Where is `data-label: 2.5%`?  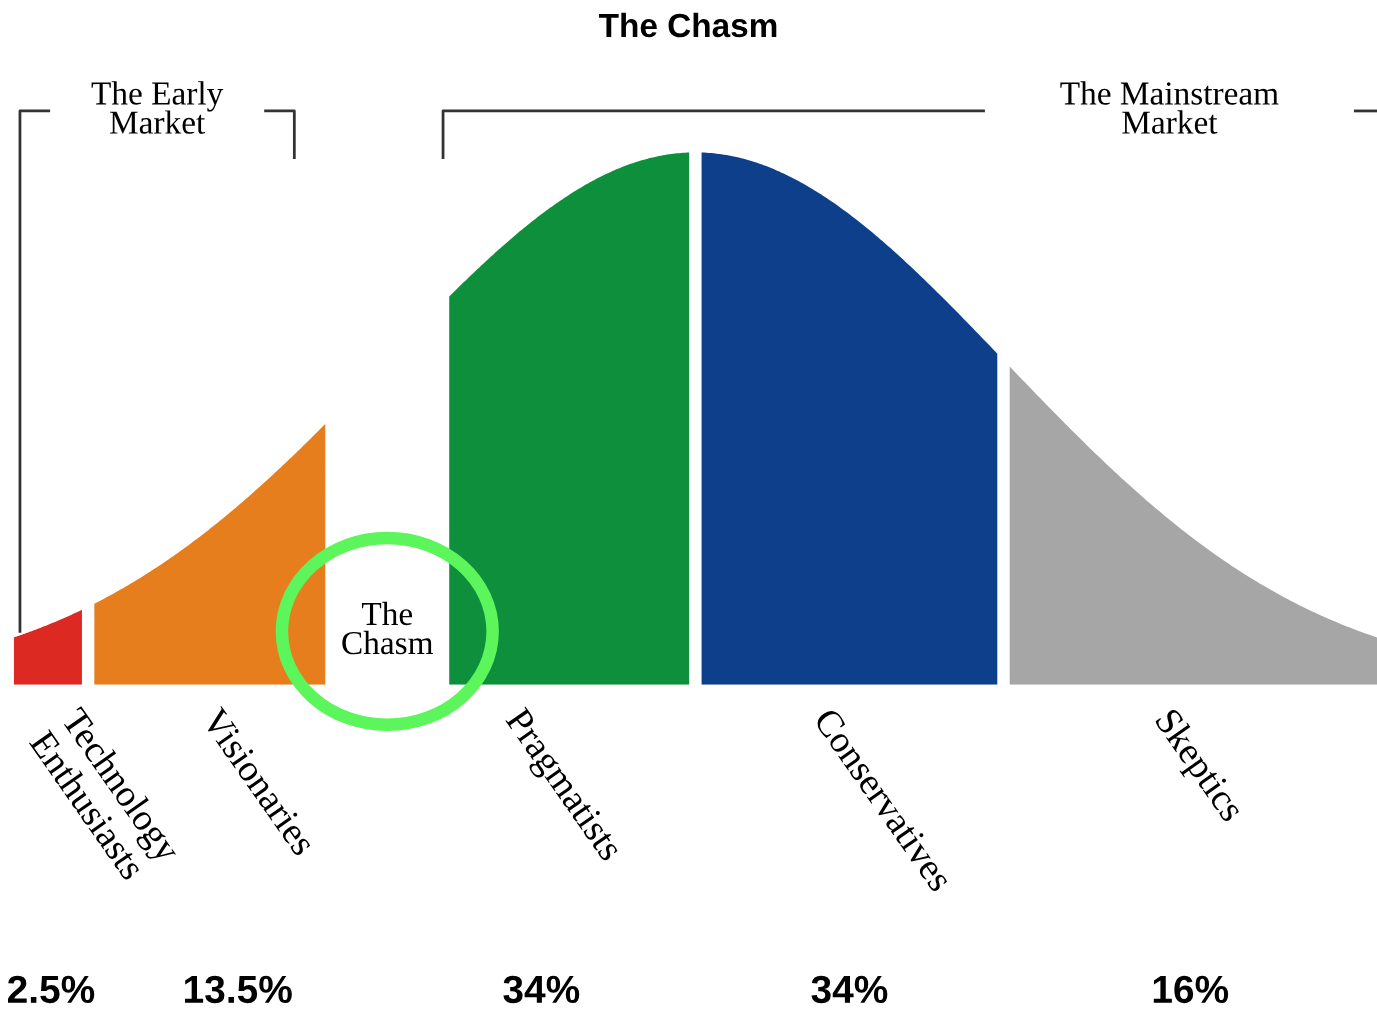 data-label: 2.5% is located at coordinates (51, 989).